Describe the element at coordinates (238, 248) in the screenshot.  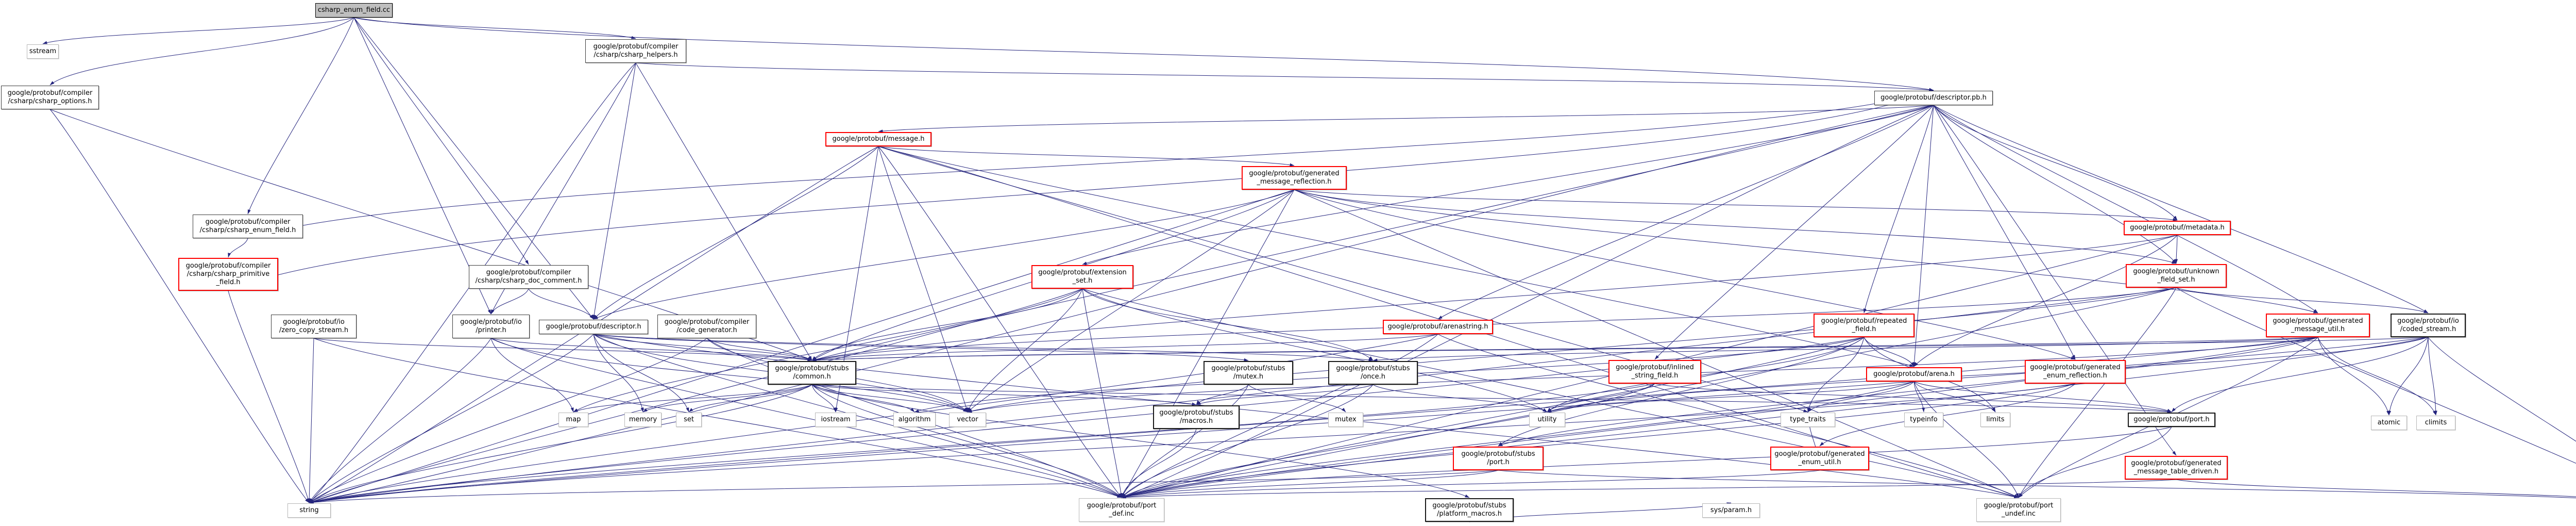
I see `include-edge-enum_field_h-primitive` at that location.